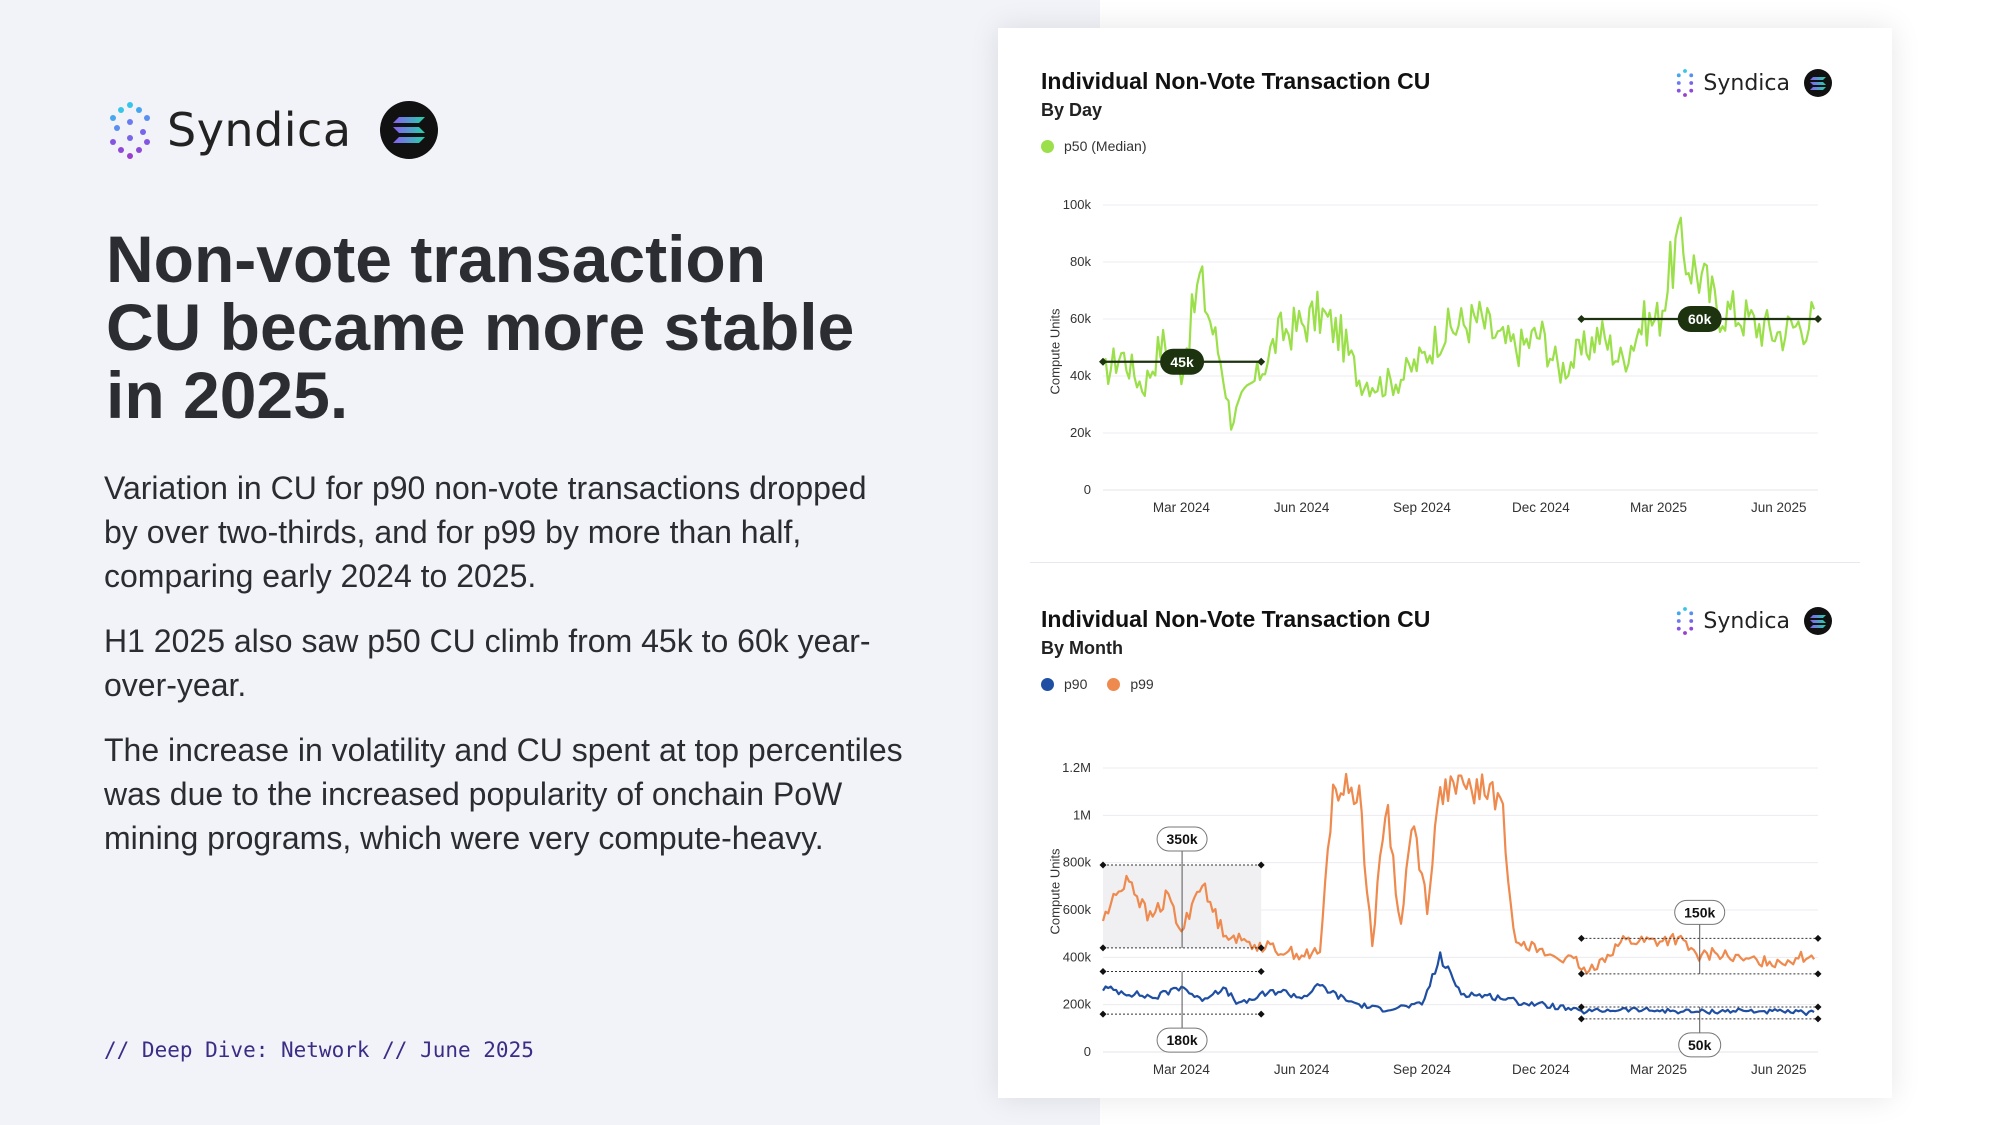 This screenshot has height=1125, width=2000. Describe the element at coordinates (1072, 110) in the screenshot. I see `chart1-subtitle: By Day` at that location.